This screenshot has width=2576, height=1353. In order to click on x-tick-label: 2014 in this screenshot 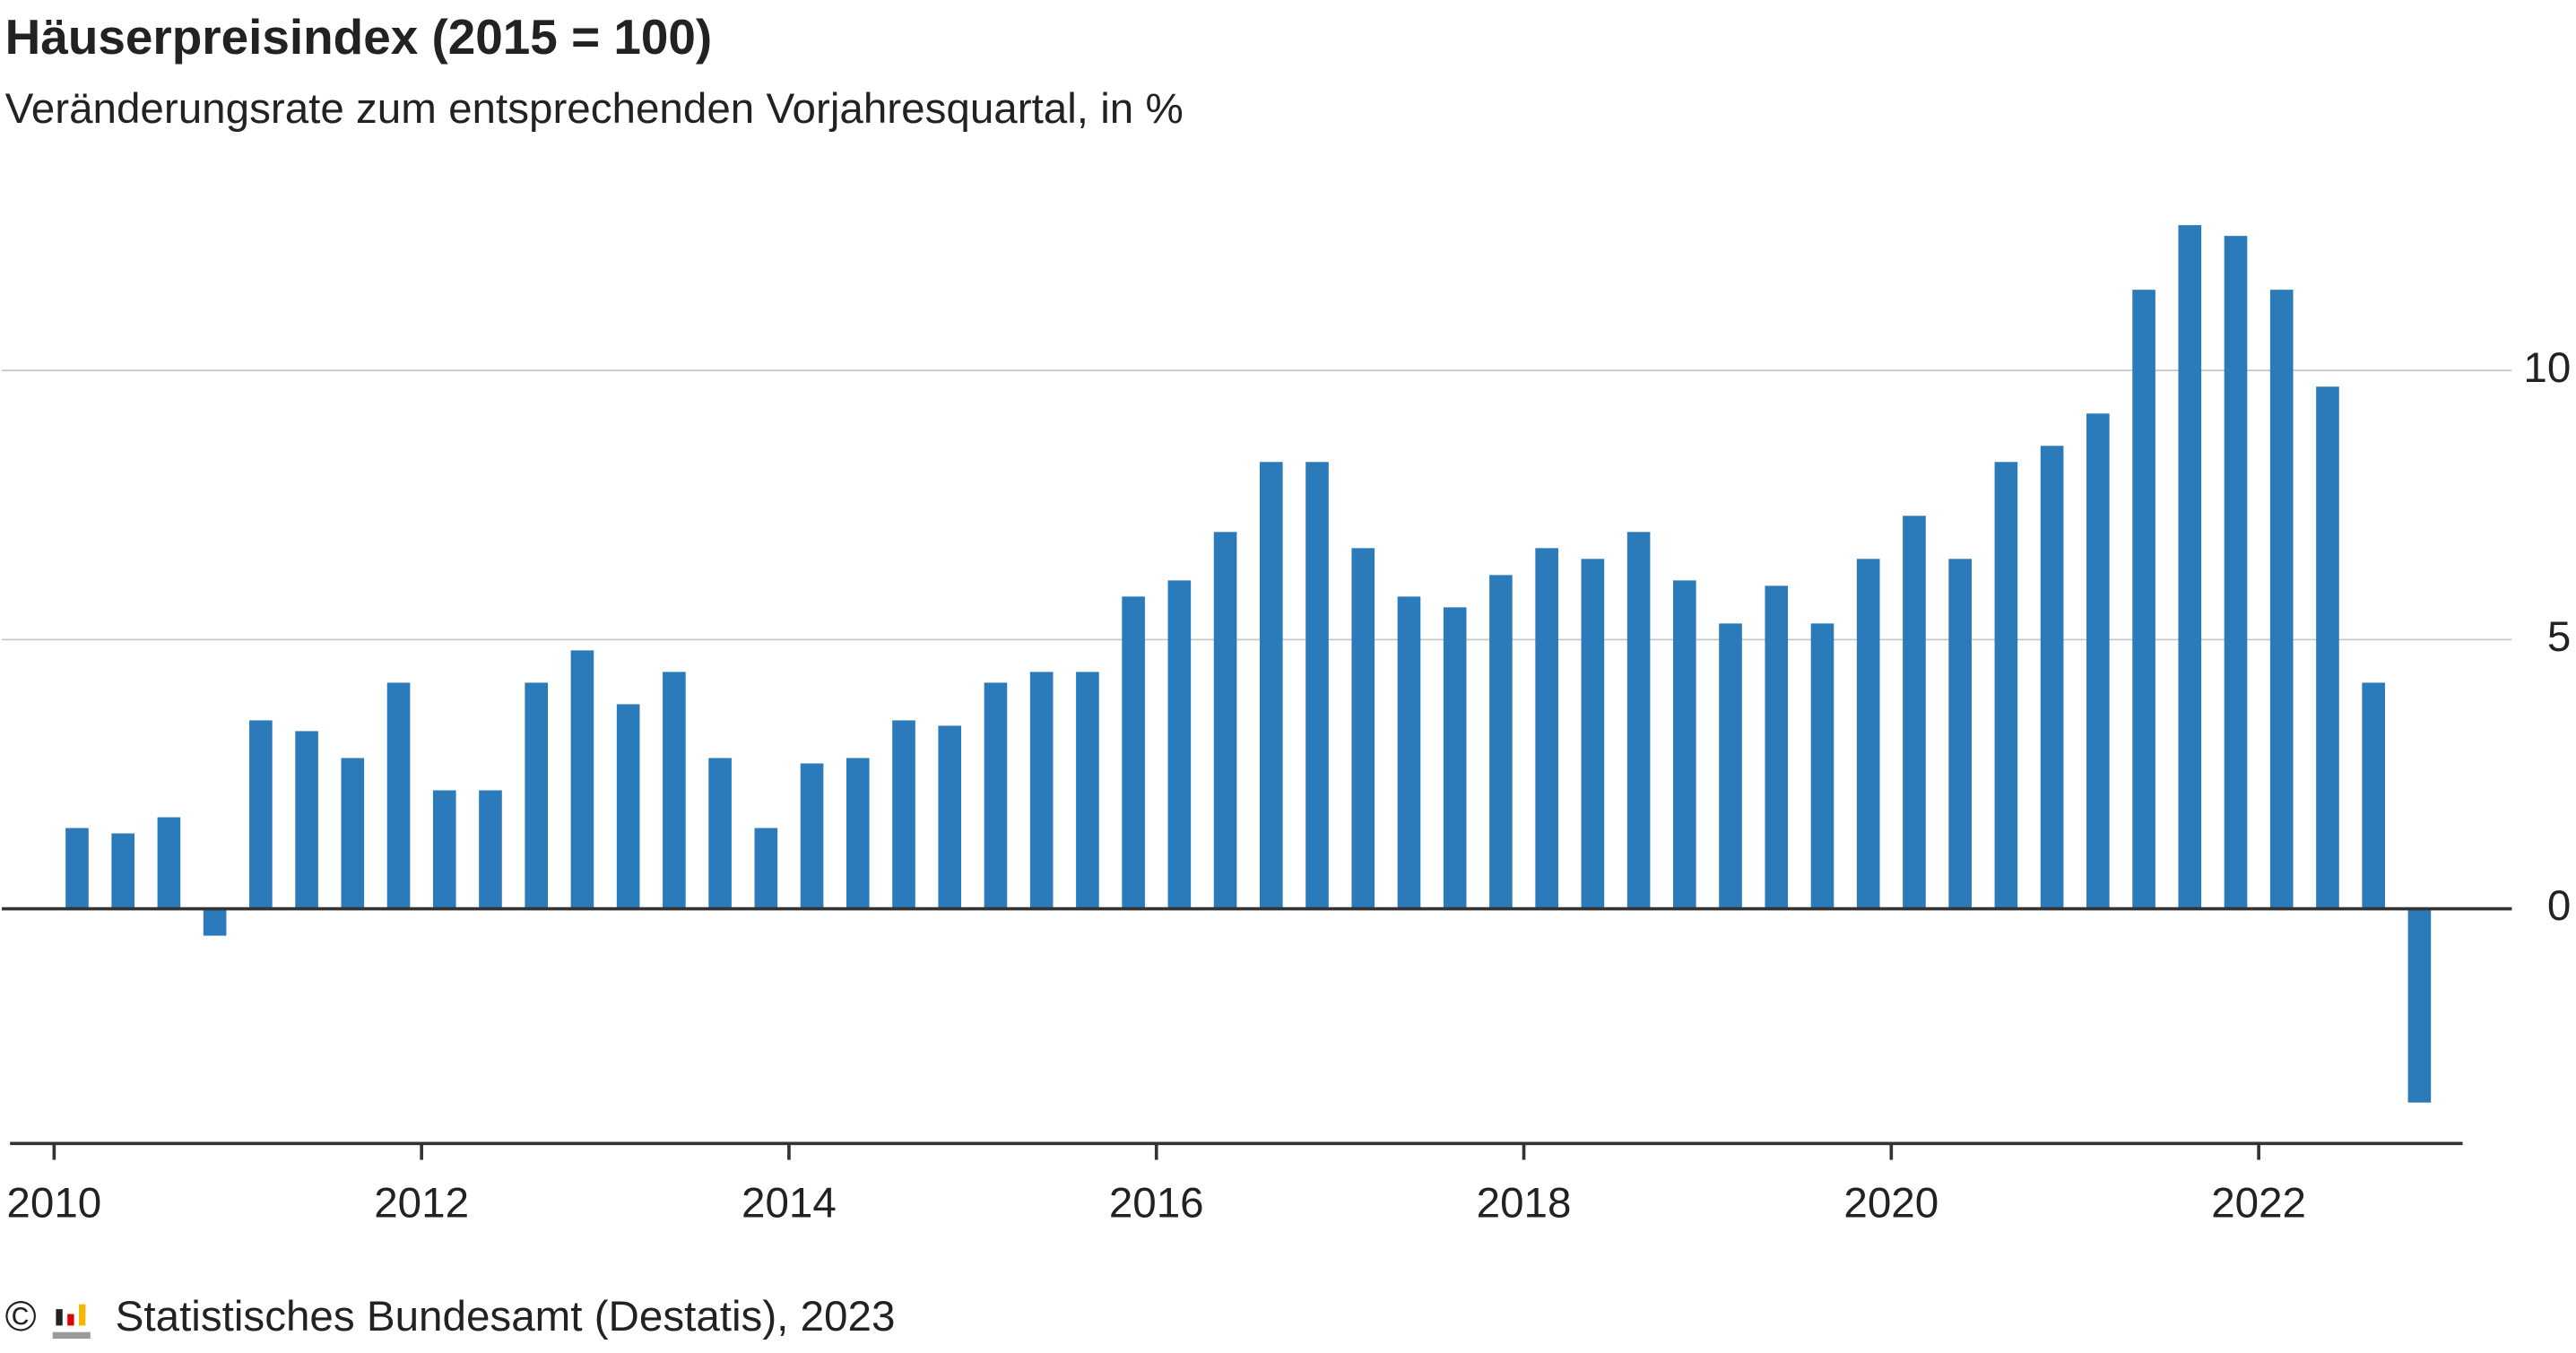, I will do `click(789, 1203)`.